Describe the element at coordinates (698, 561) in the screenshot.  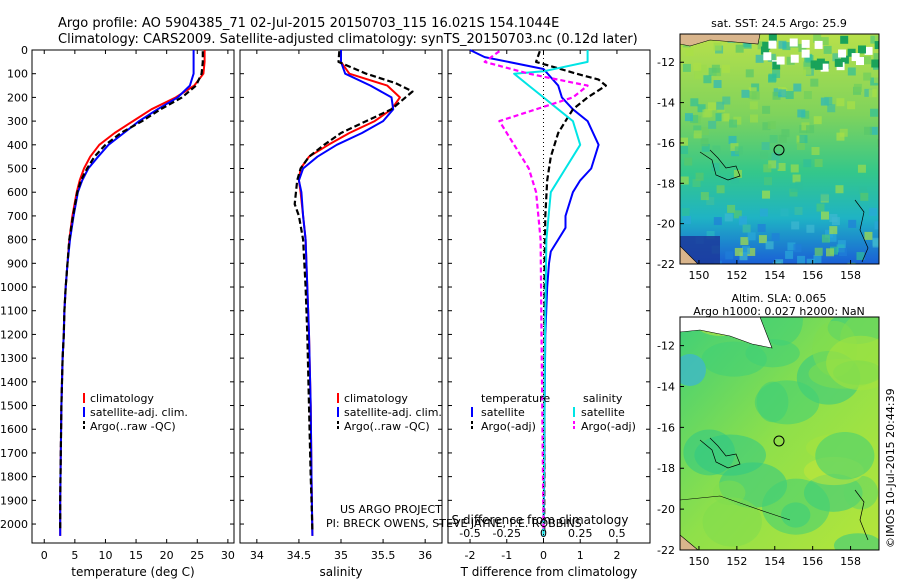
I see `map-x-tick-label: 150` at that location.